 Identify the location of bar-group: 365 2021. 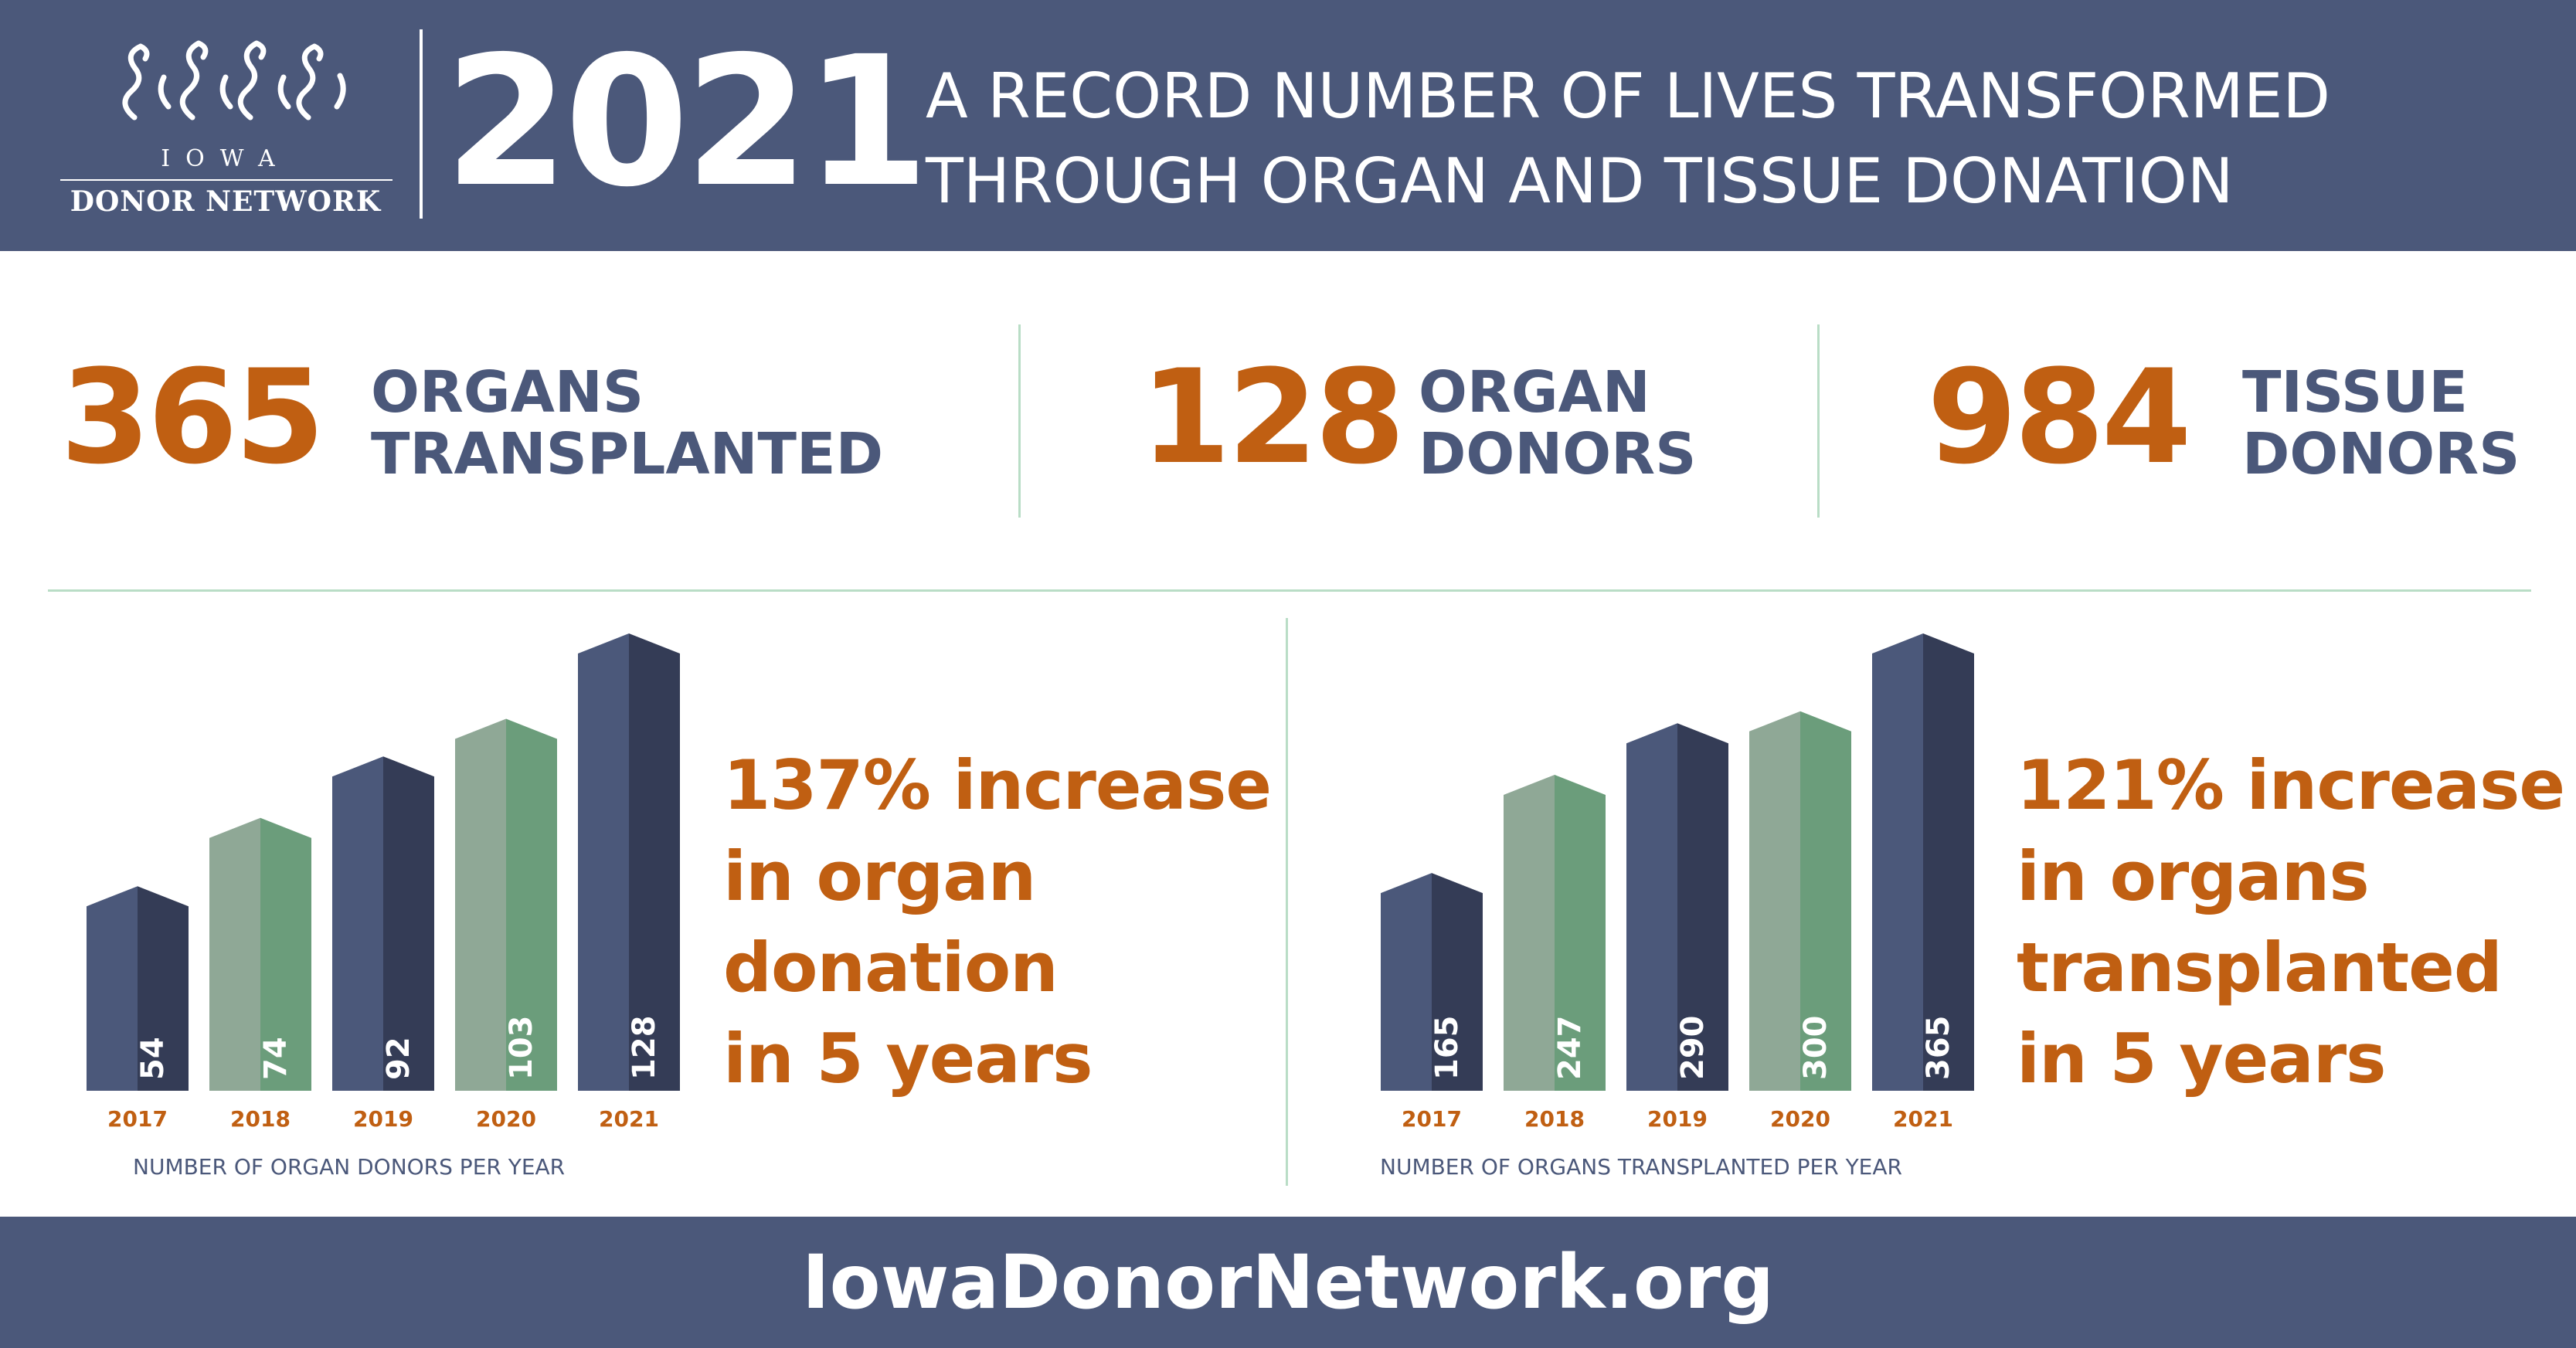
(1923, 883).